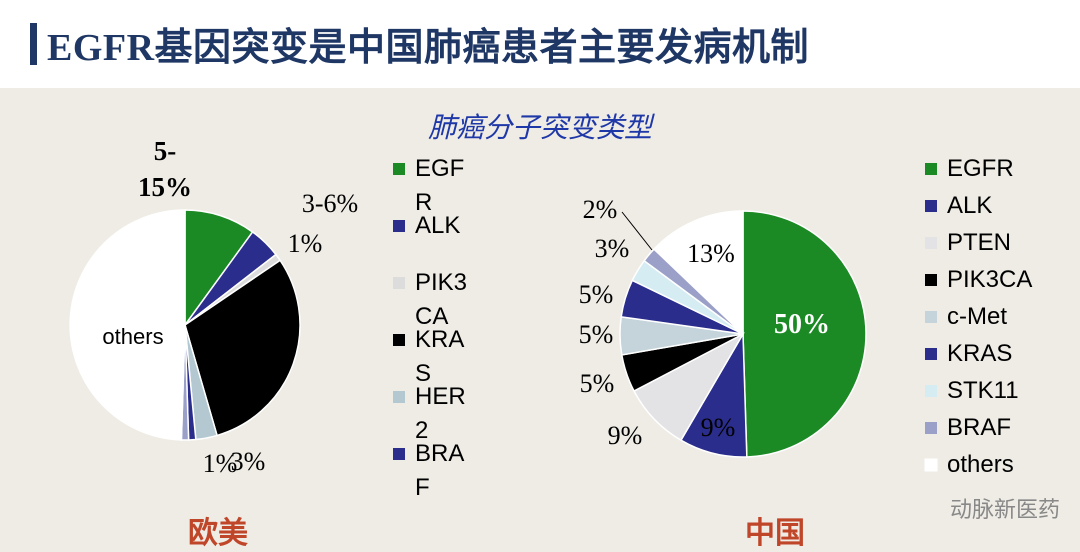 Image resolution: width=1080 pixels, height=552 pixels. I want to click on pie1-legend-swatch-pik3ca, so click(931, 280).